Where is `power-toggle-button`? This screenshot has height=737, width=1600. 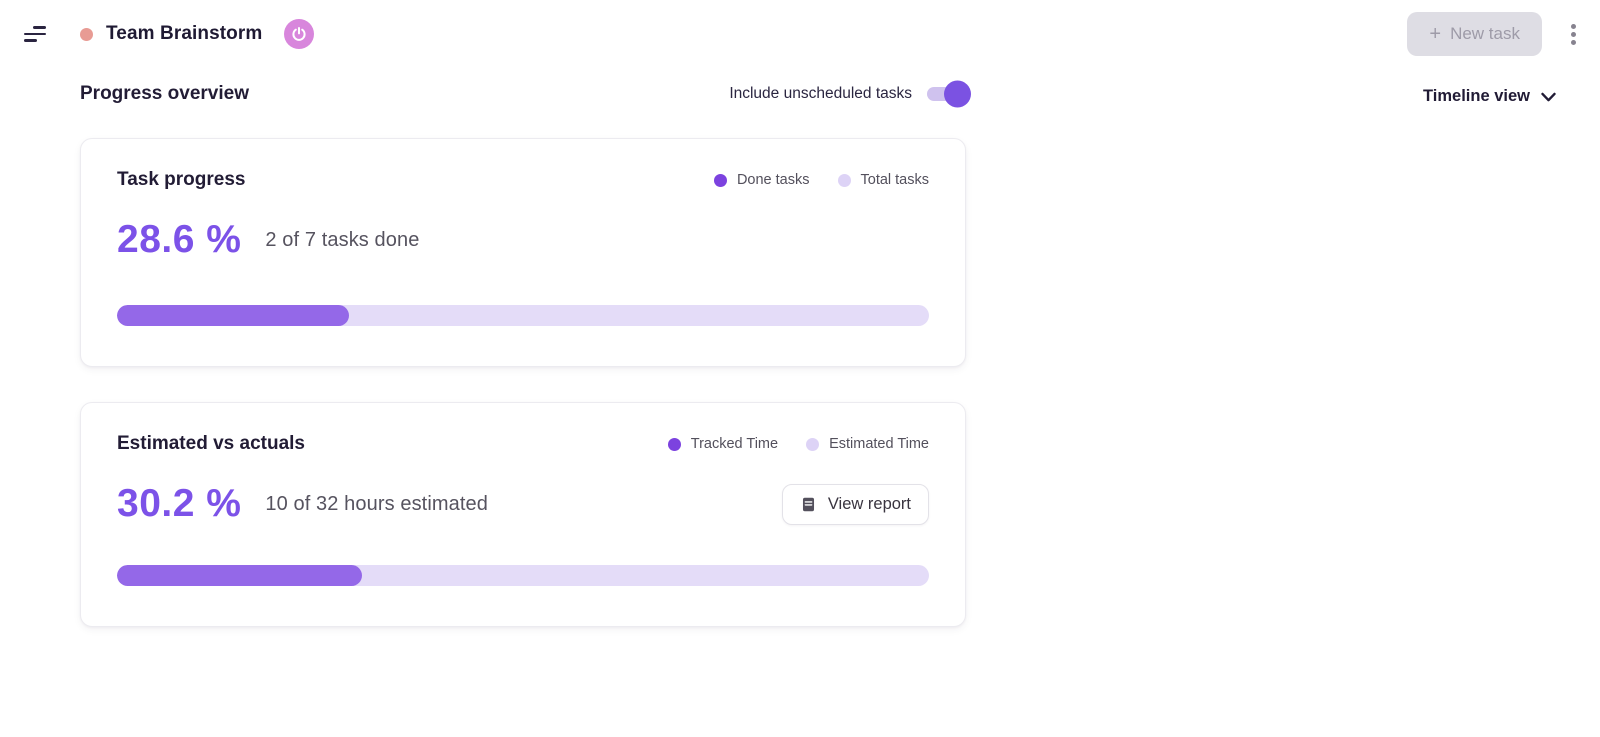 power-toggle-button is located at coordinates (299, 34).